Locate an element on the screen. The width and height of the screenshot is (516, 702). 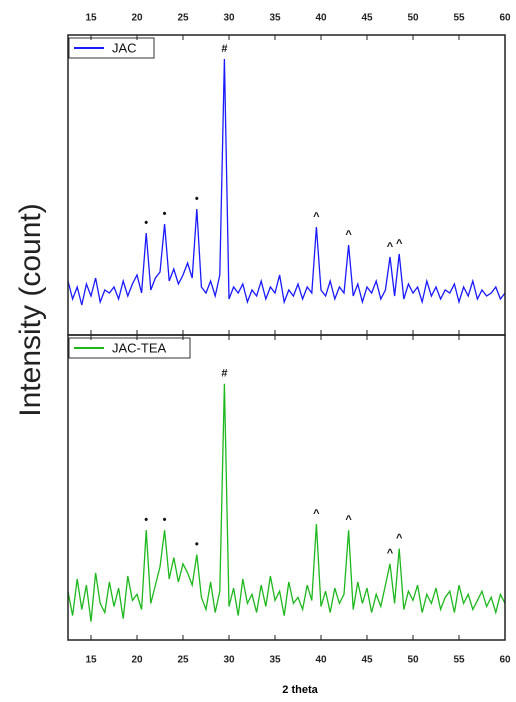
y-axis-label: Intensity (count) is located at coordinates (30, 309).